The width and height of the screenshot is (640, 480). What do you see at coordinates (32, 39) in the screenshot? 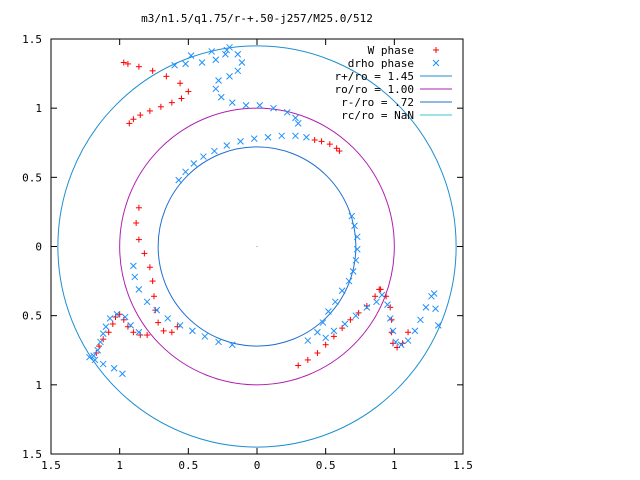
I see `y-tick-label: 1.5` at bounding box center [32, 39].